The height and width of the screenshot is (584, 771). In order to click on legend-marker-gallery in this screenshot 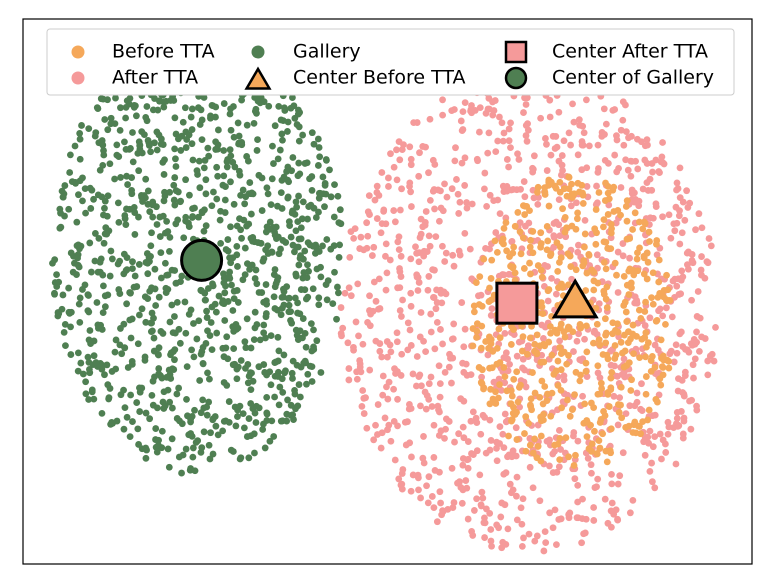, I will do `click(258, 52)`.